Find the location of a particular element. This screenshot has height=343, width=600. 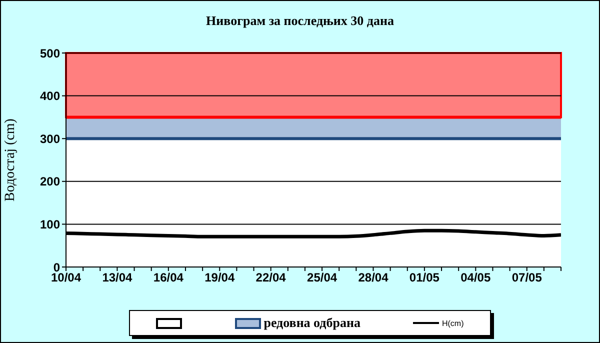

legend-label: H(cm) is located at coordinates (453, 323).